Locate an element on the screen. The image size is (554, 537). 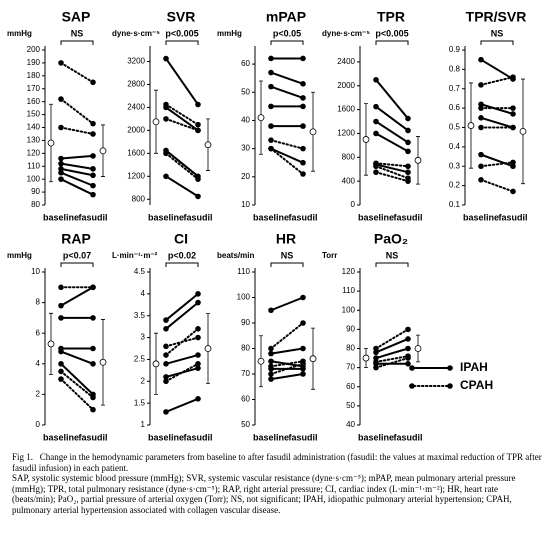
y-tick-label: 4 is located at coordinates (38, 363).